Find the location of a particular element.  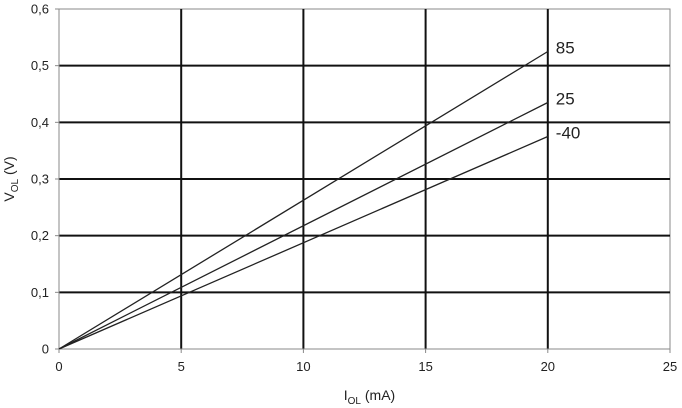

y-tick-label-0: 0 is located at coordinates (45, 349).